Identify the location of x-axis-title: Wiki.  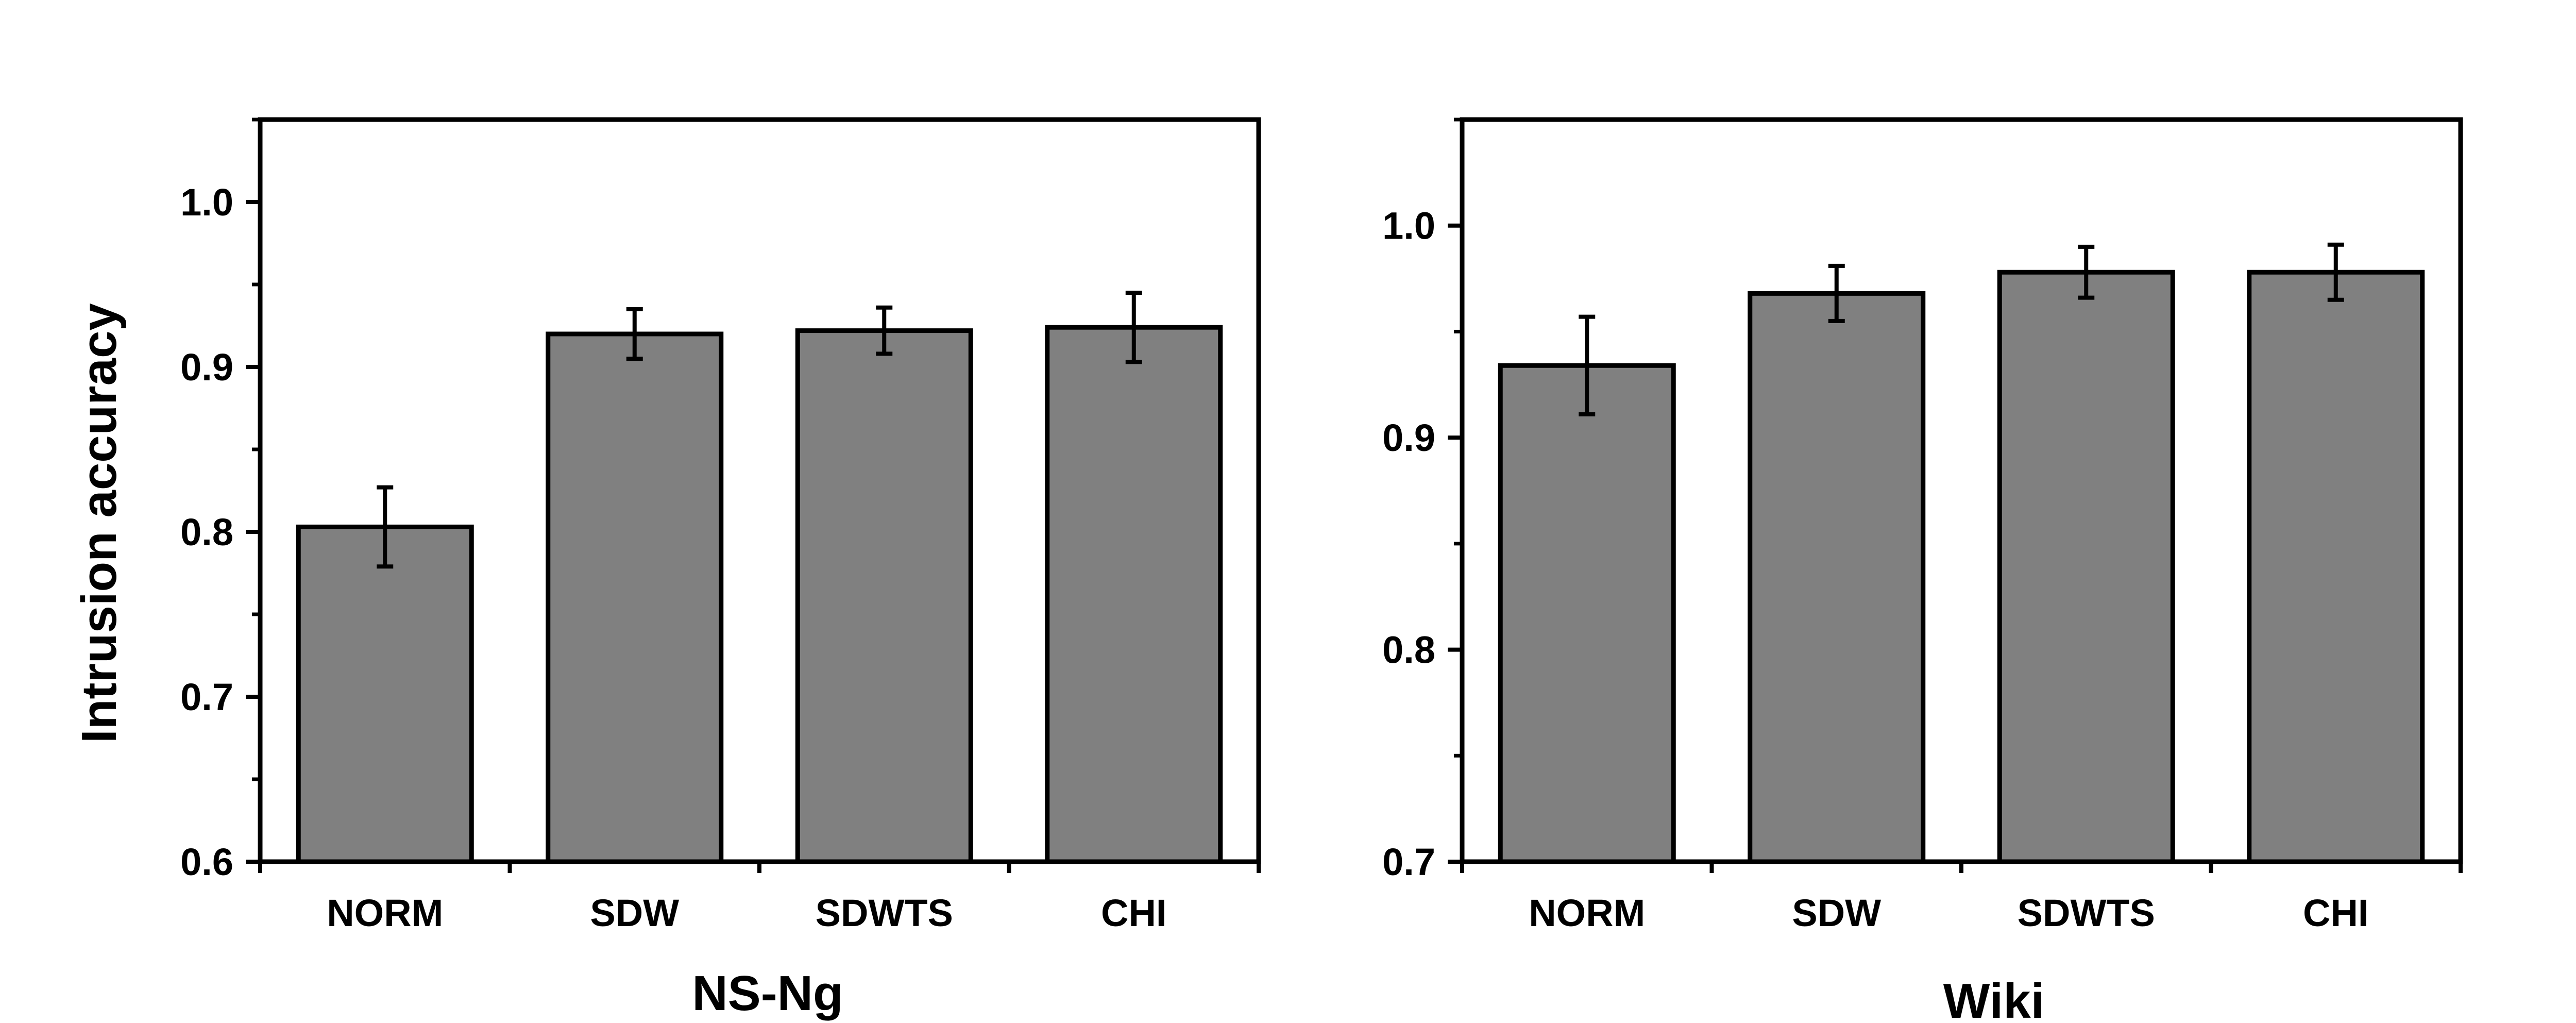
(1994, 998).